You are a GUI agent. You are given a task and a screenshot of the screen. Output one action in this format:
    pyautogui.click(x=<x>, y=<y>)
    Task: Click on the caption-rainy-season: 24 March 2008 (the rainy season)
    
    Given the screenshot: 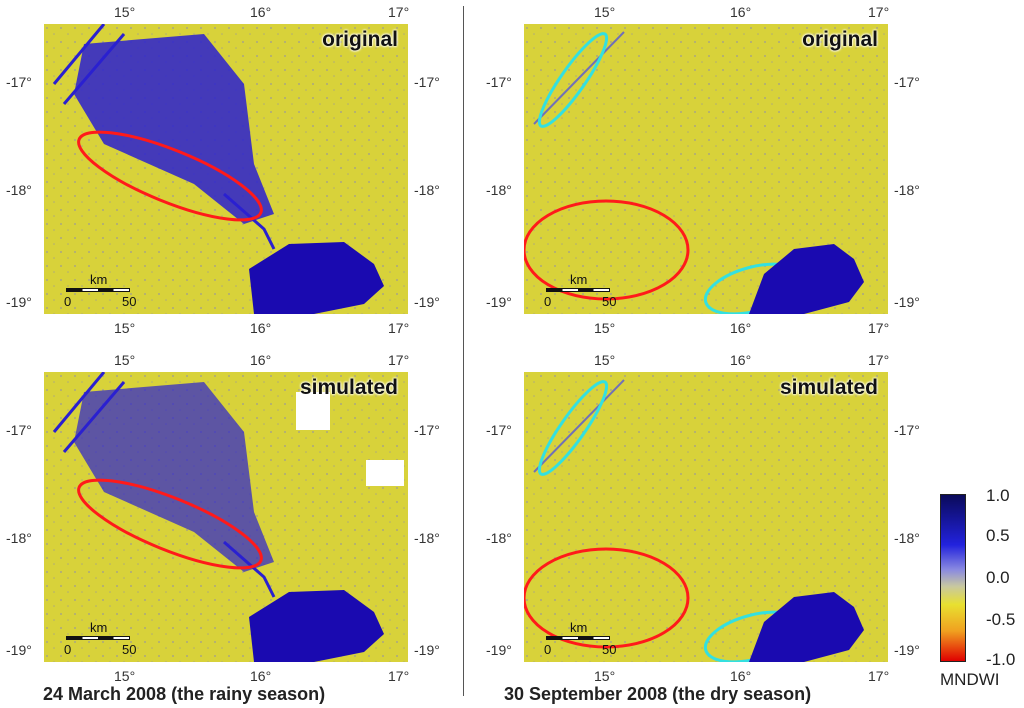 What is the action you would take?
    pyautogui.click(x=184, y=694)
    